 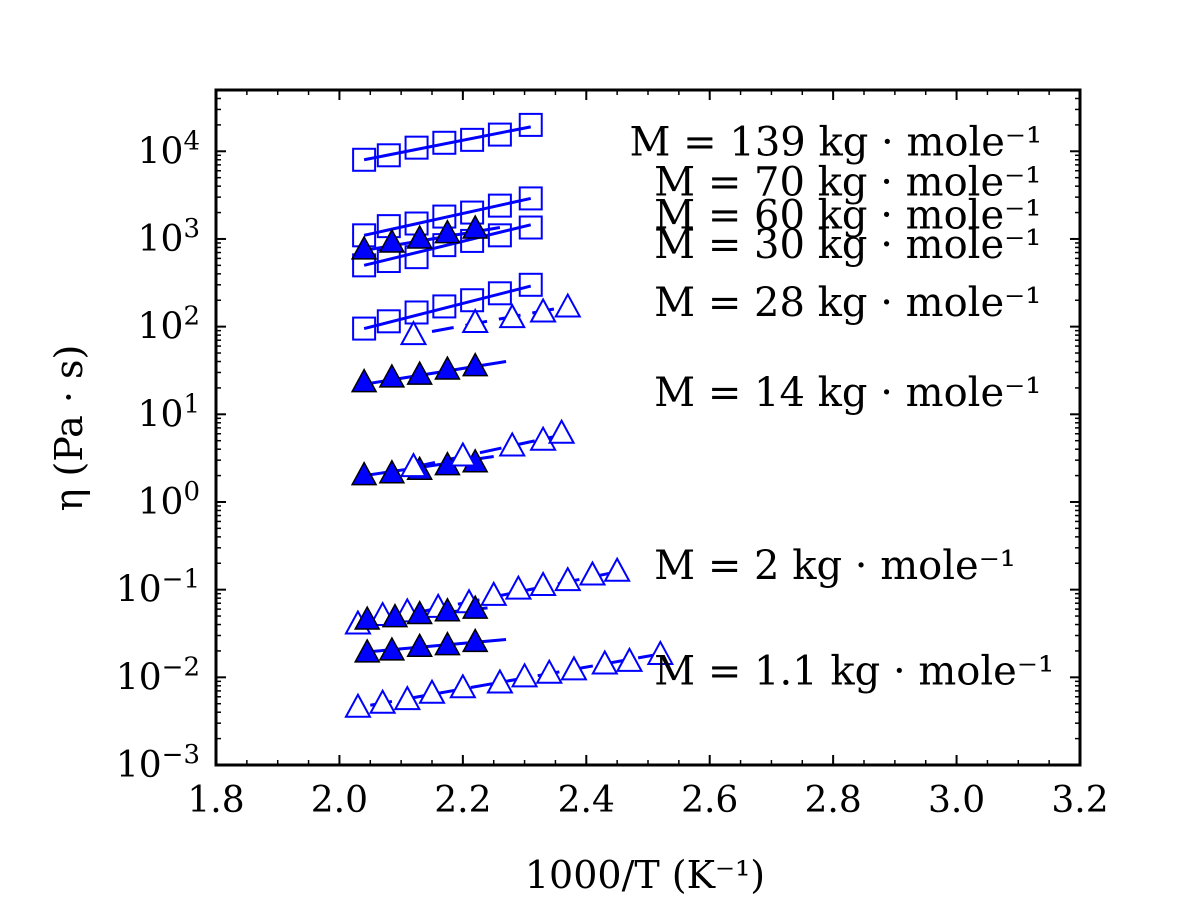 I want to click on molar-mass-annotation: M = 60 kg · mole⁻¹, so click(x=847, y=216).